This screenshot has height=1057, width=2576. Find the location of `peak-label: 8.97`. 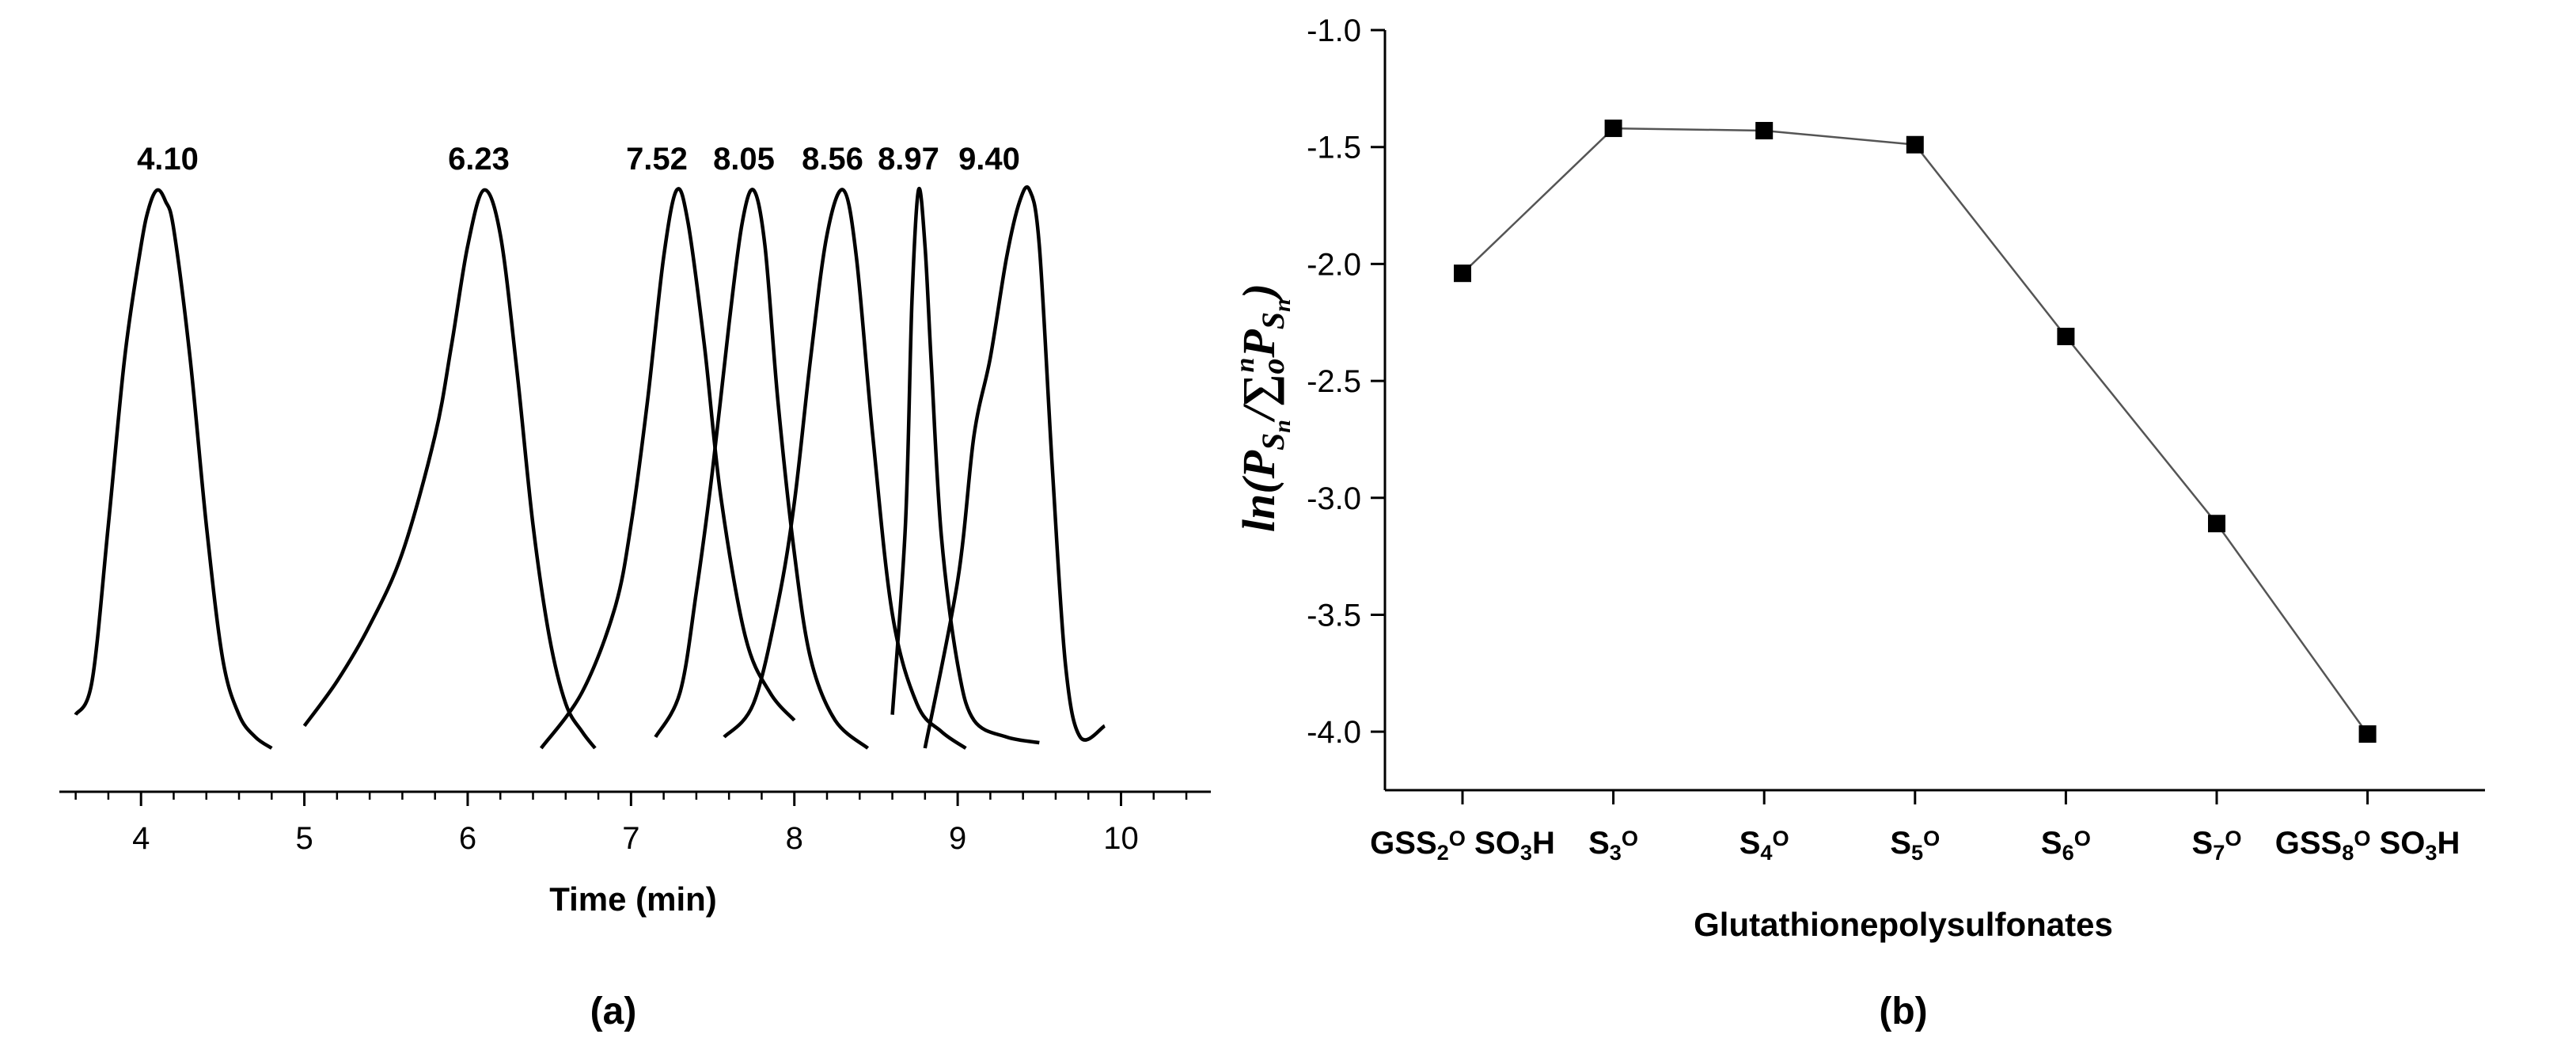

peak-label: 8.97 is located at coordinates (908, 159).